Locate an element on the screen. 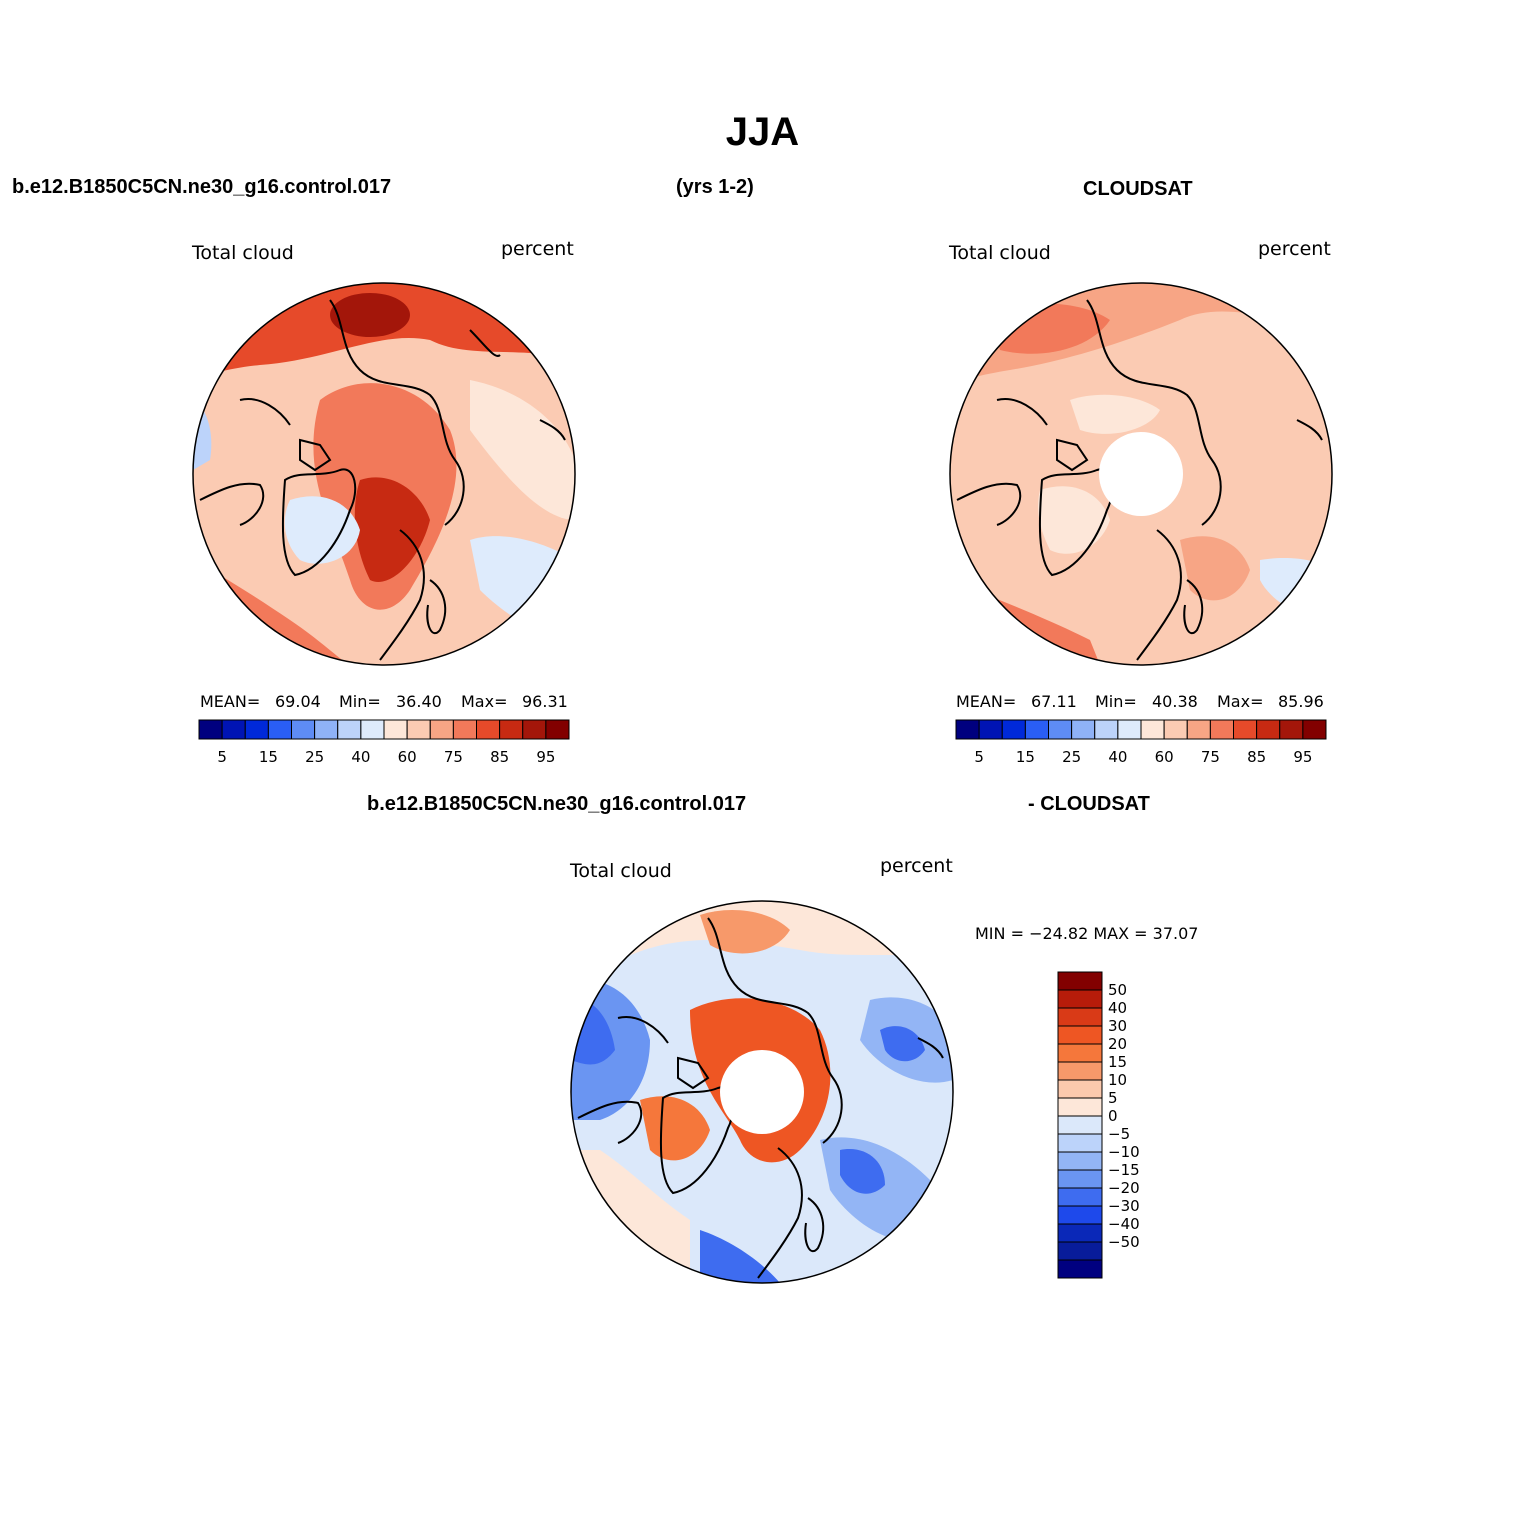 The image size is (1525, 1525). diff-minmax-label: MIN = −24.82 MAX = 37.07 is located at coordinates (1087, 933).